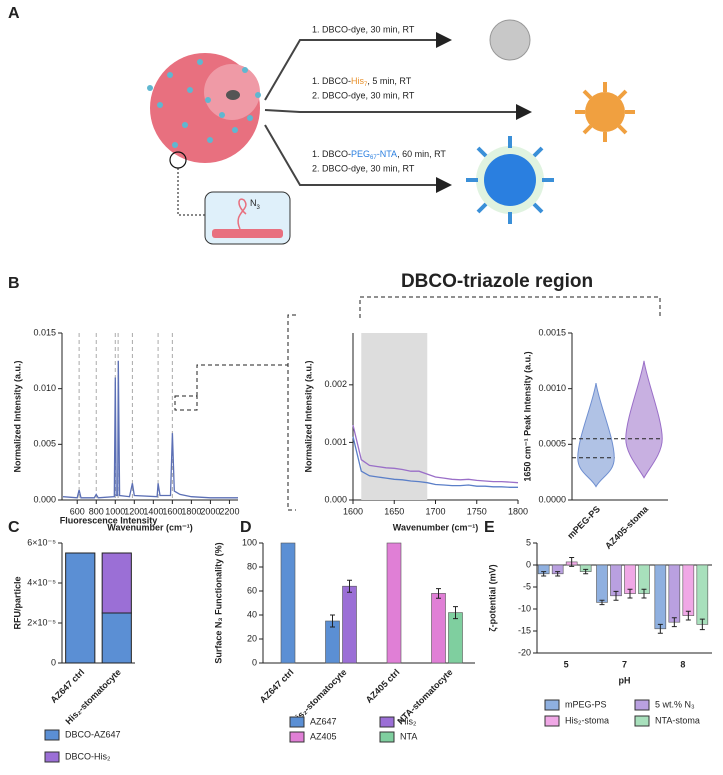 The height and width of the screenshot is (775, 723). I want to click on legend-label: His₂-stoma, so click(587, 720).